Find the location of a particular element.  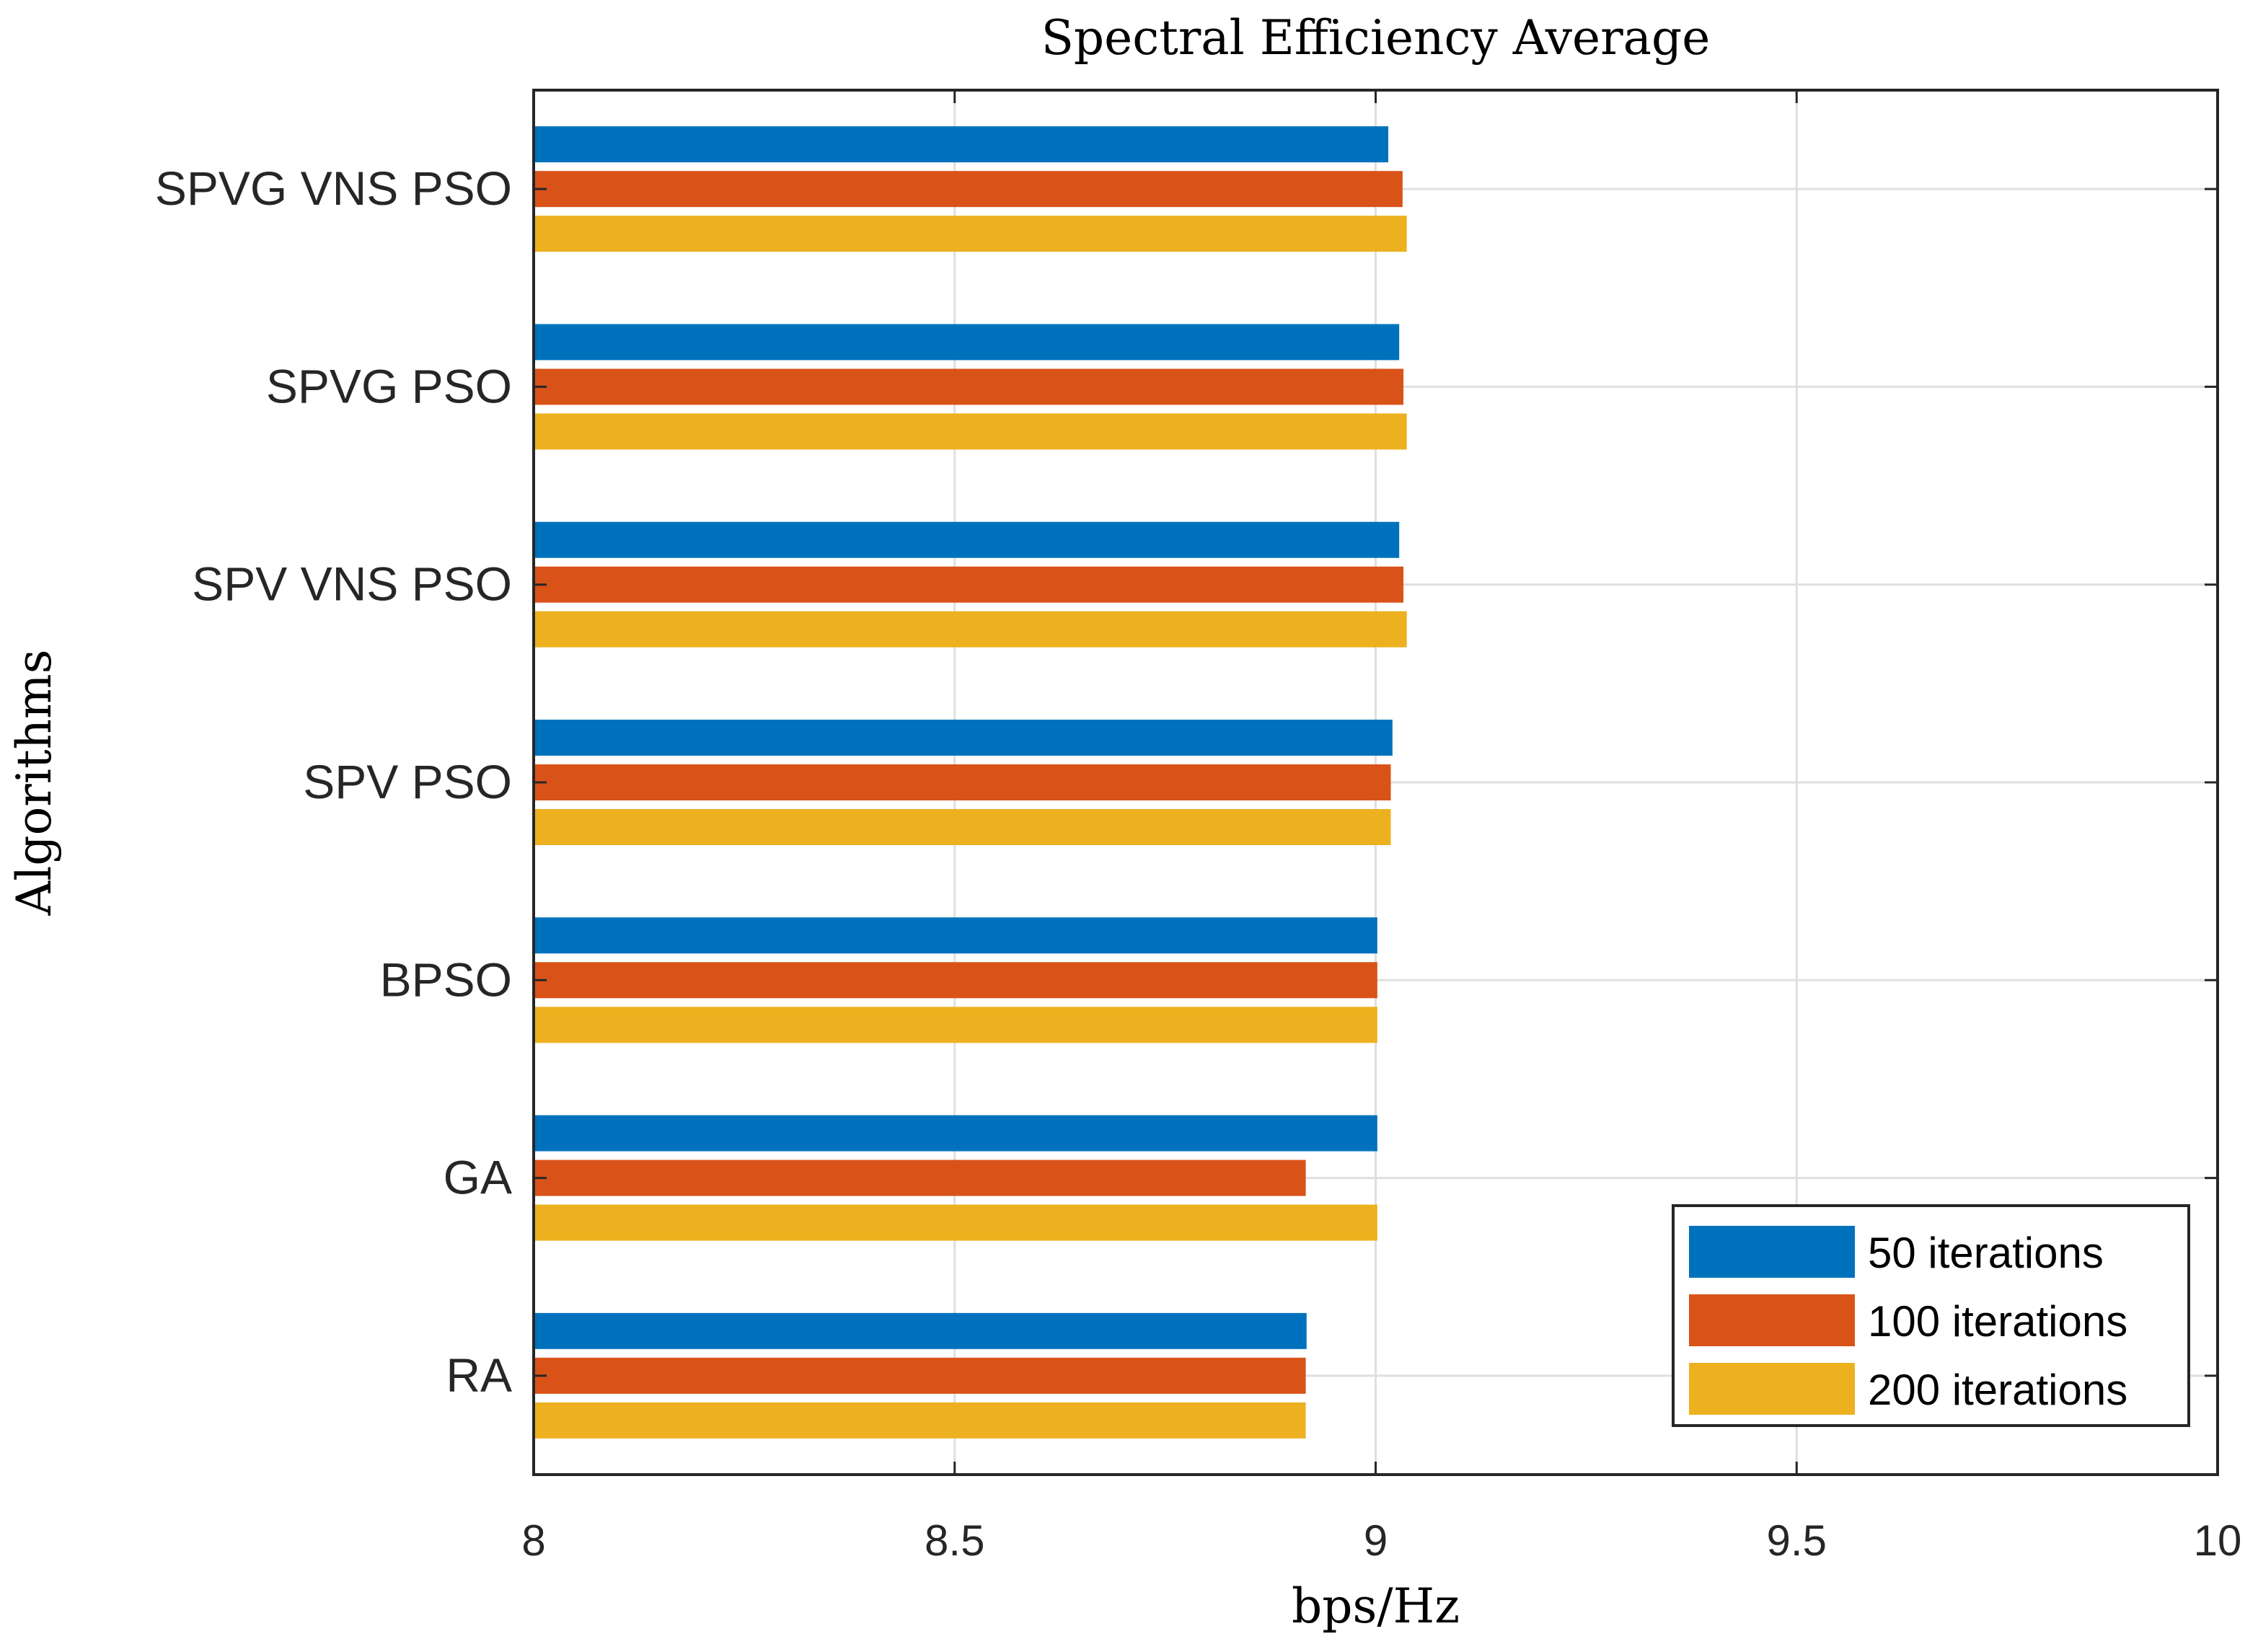

y-tick-label: SPV PSO is located at coordinates (407, 782).